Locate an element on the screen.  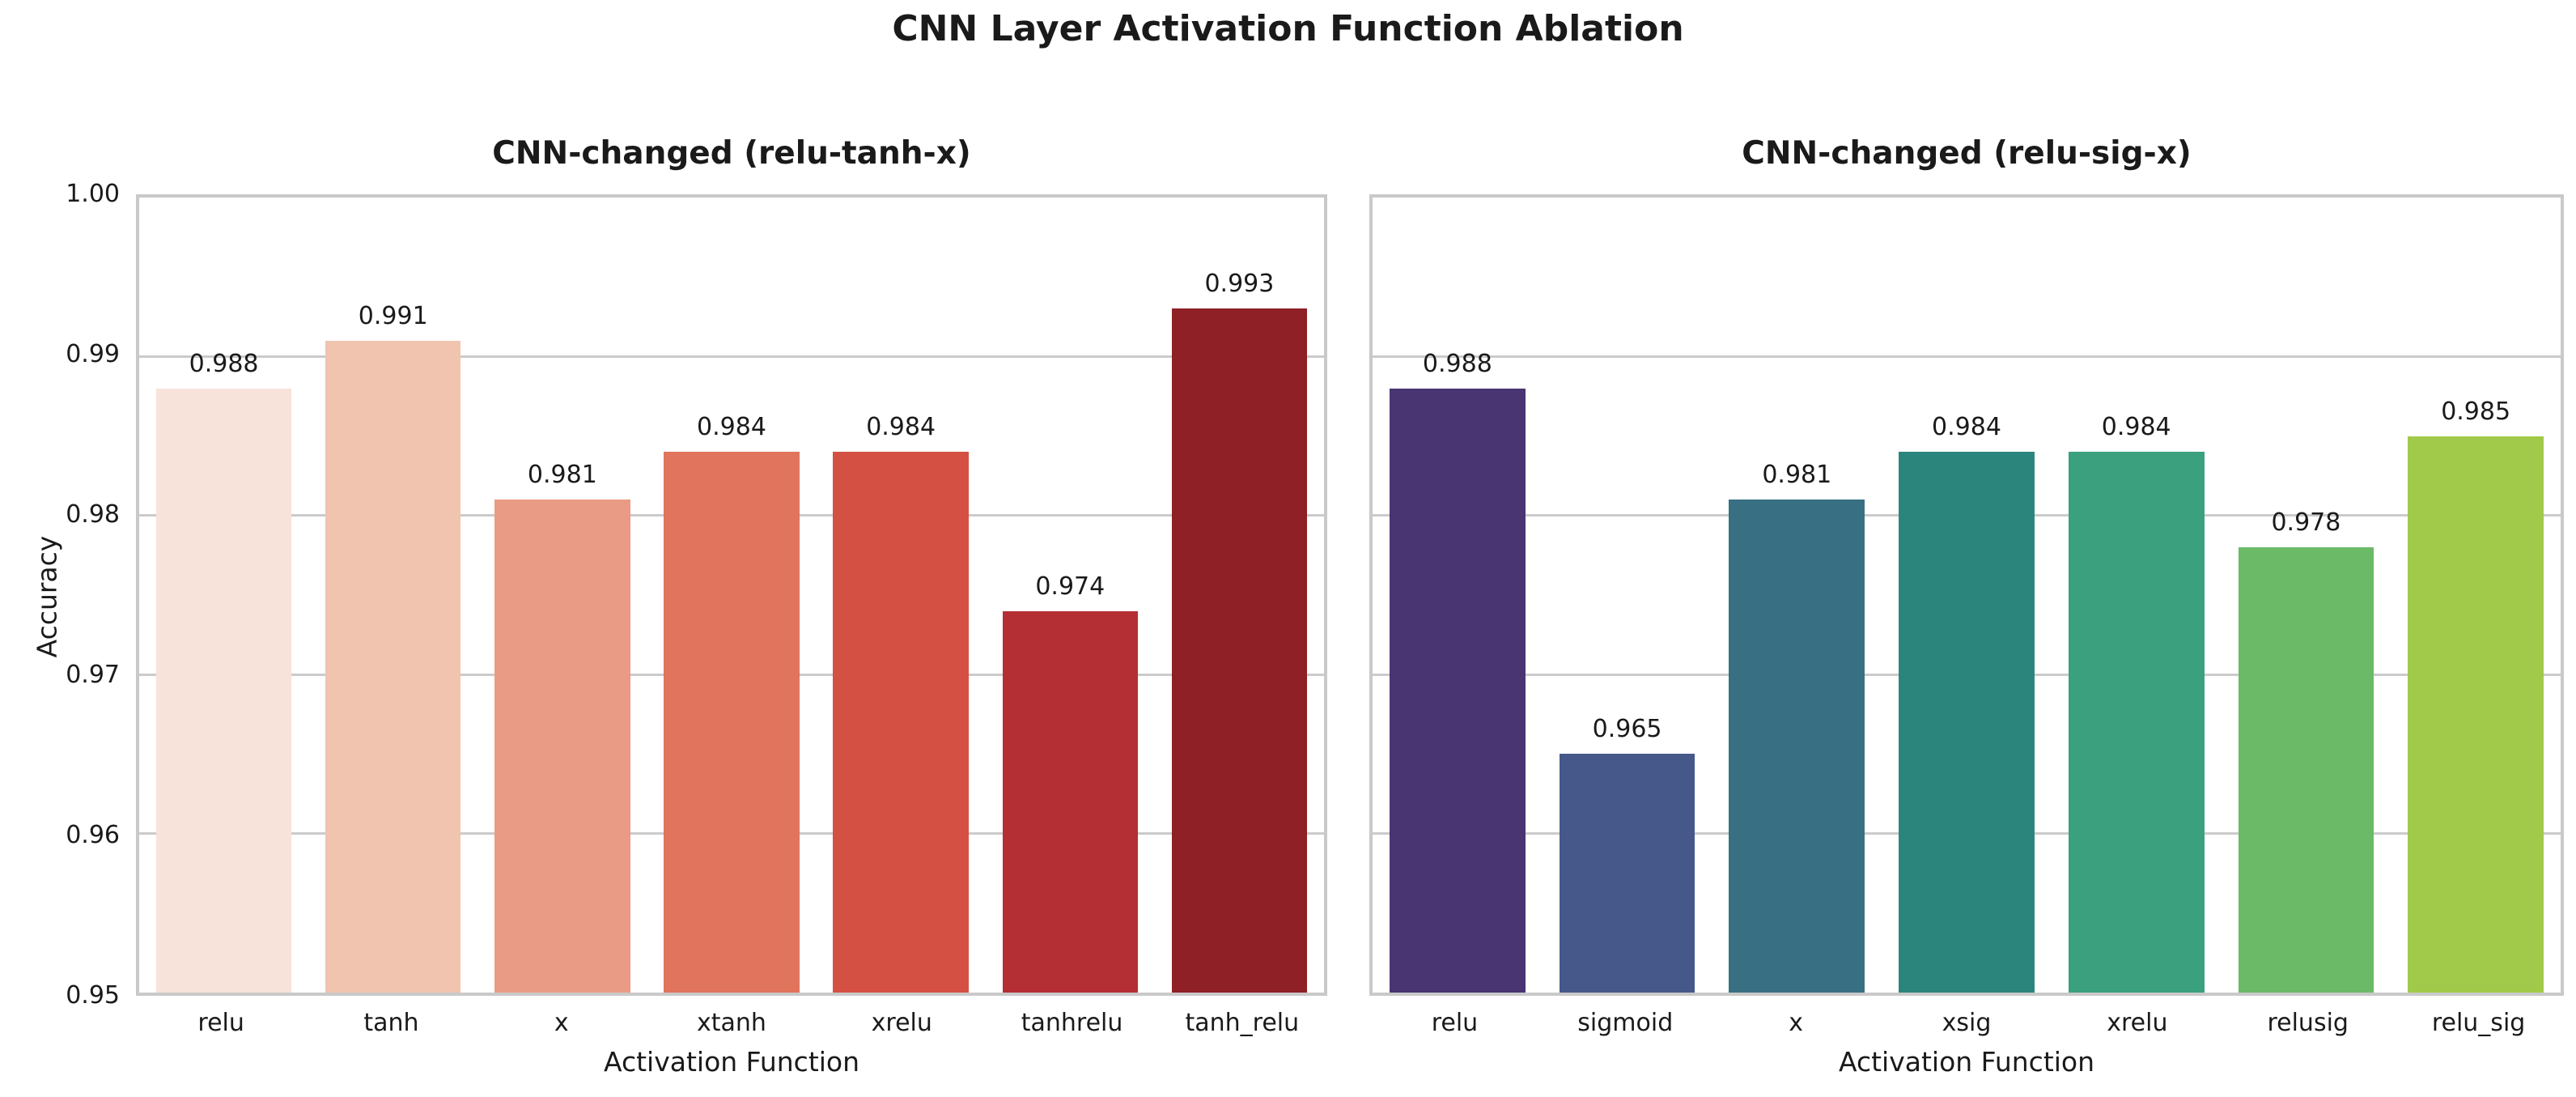
bar-tanhrelu is located at coordinates (1070, 801).